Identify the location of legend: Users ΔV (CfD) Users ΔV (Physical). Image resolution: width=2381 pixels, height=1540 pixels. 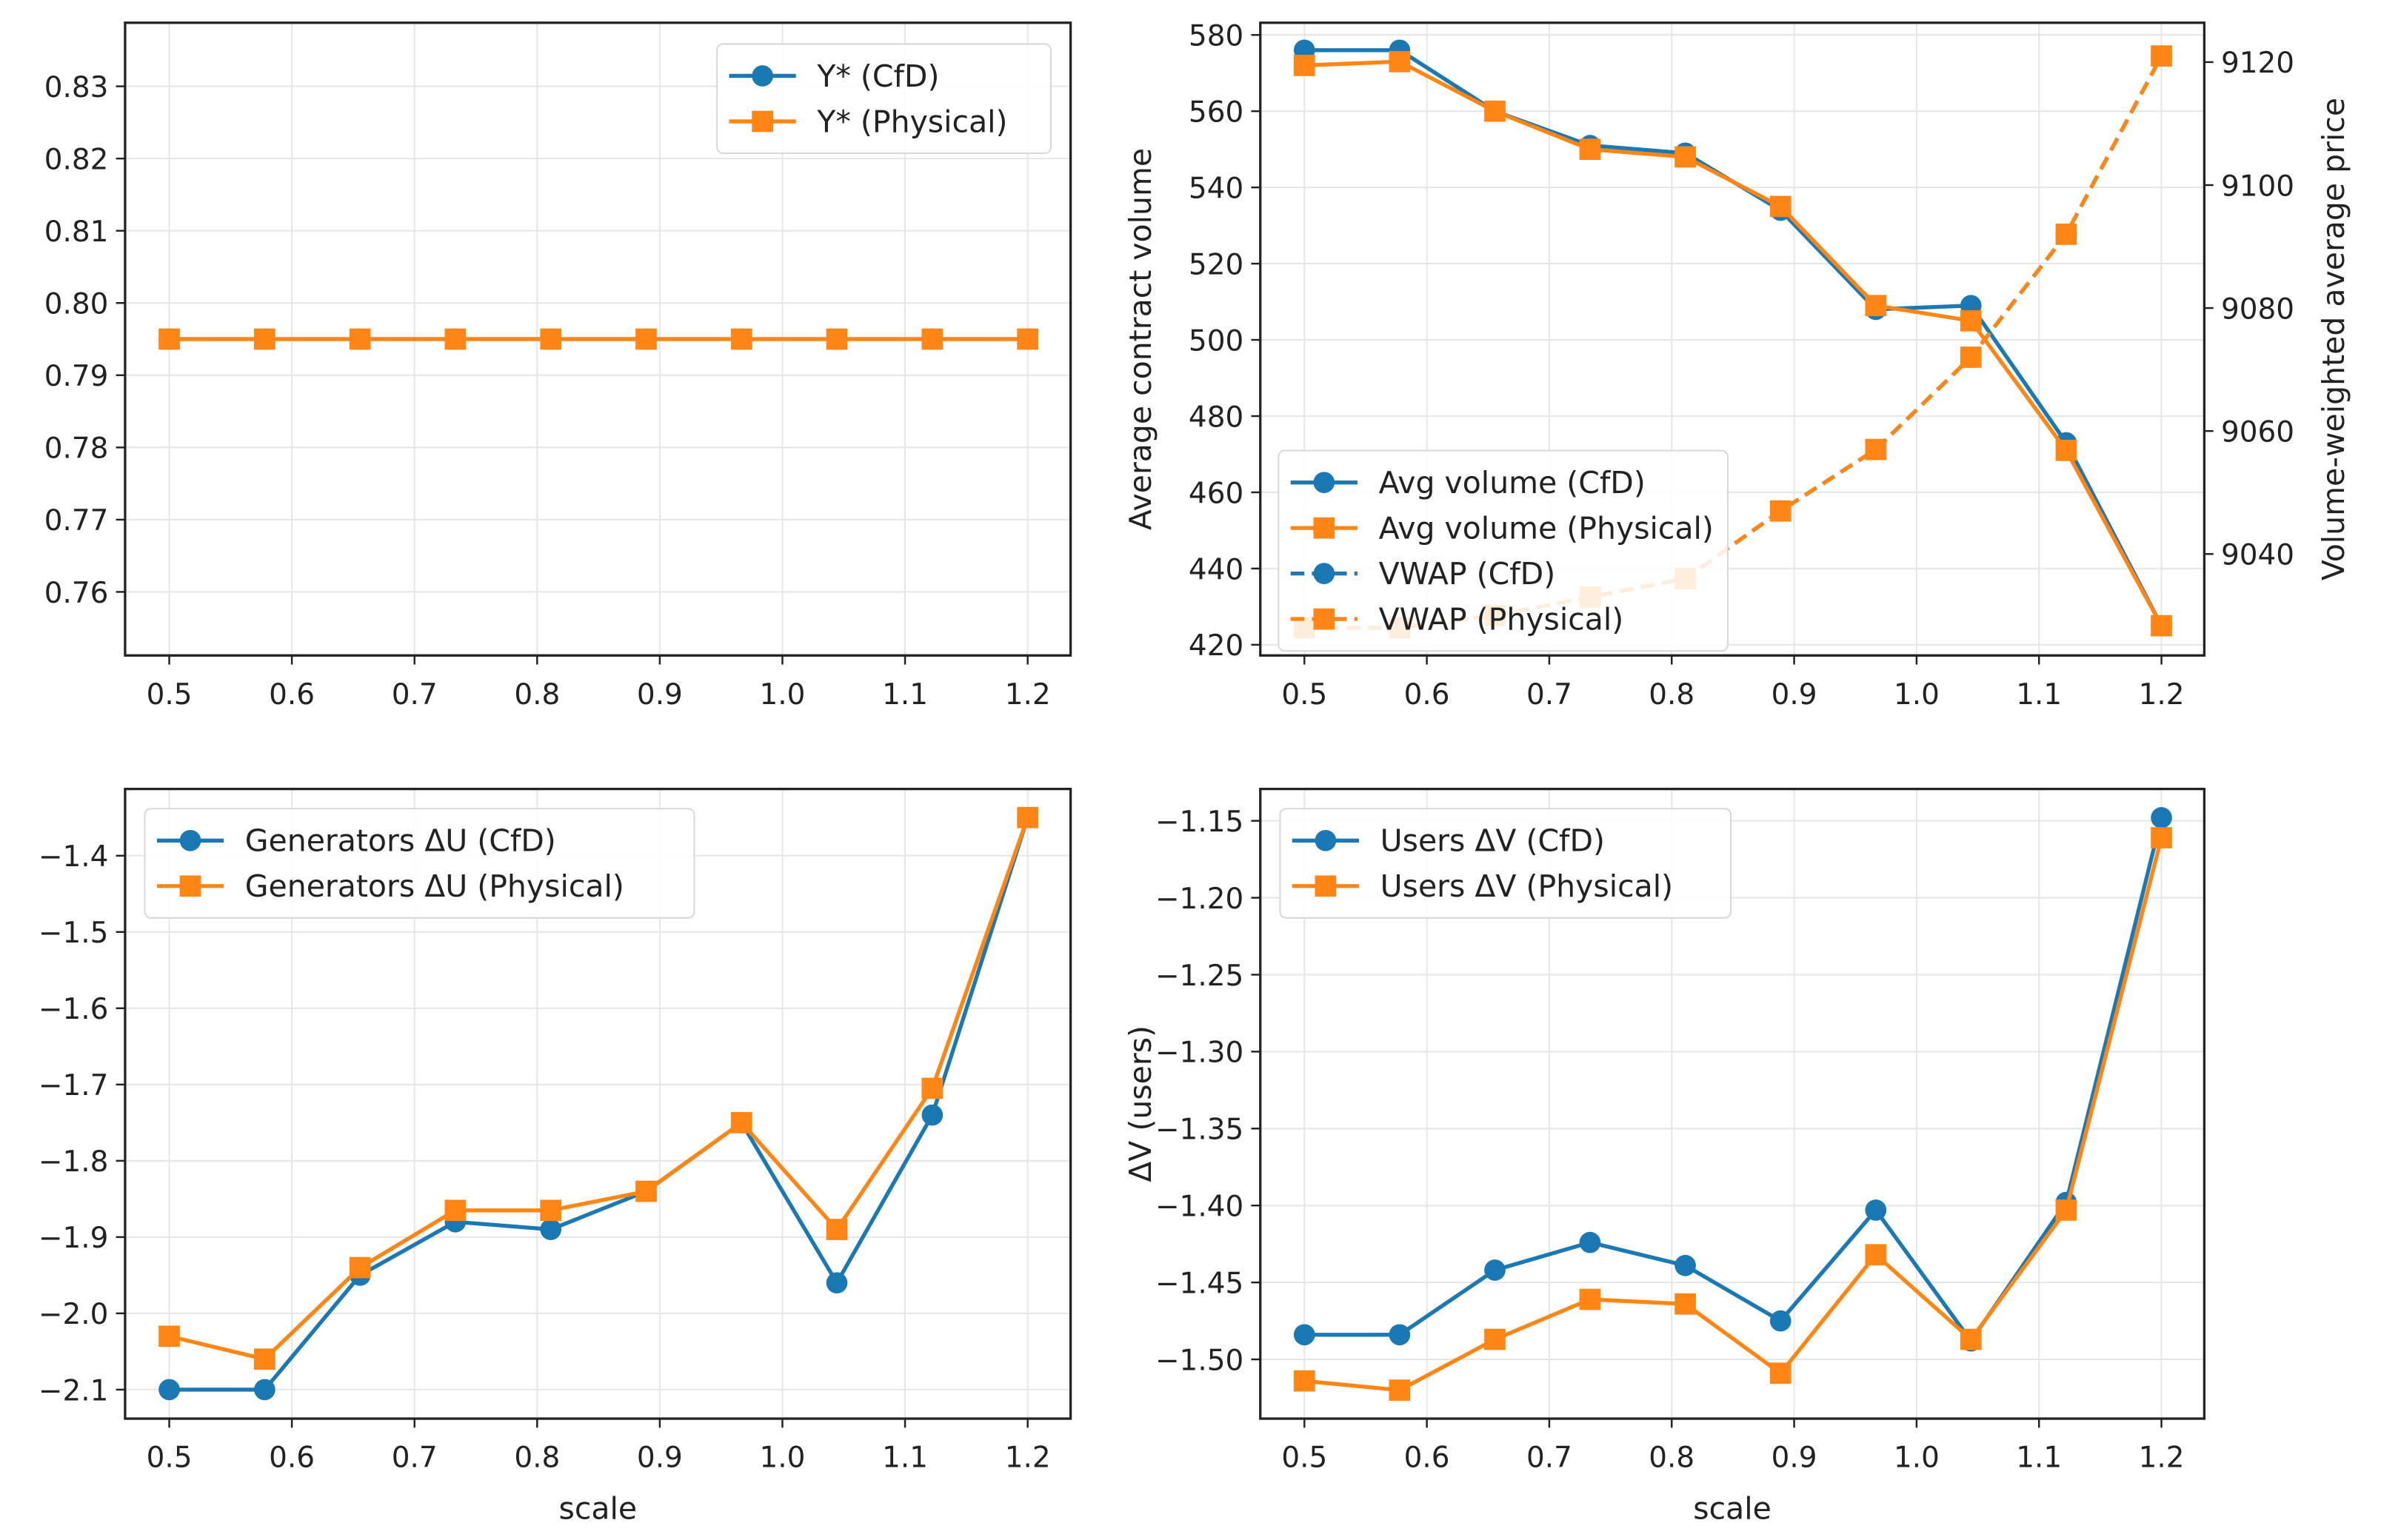
(1506, 863).